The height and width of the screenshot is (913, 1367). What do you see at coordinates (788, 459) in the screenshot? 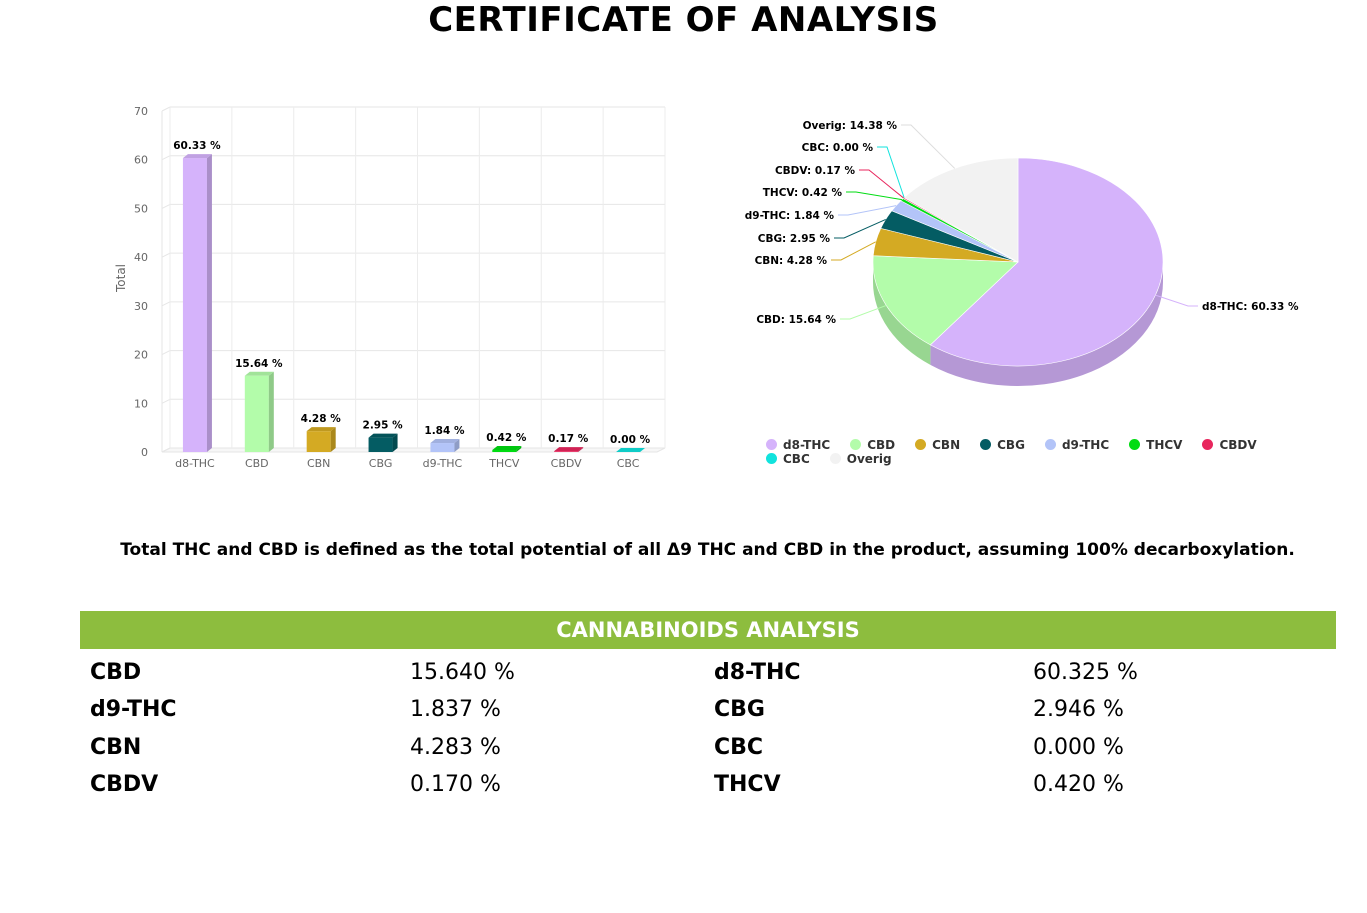
I see `legend-item: CBC` at bounding box center [788, 459].